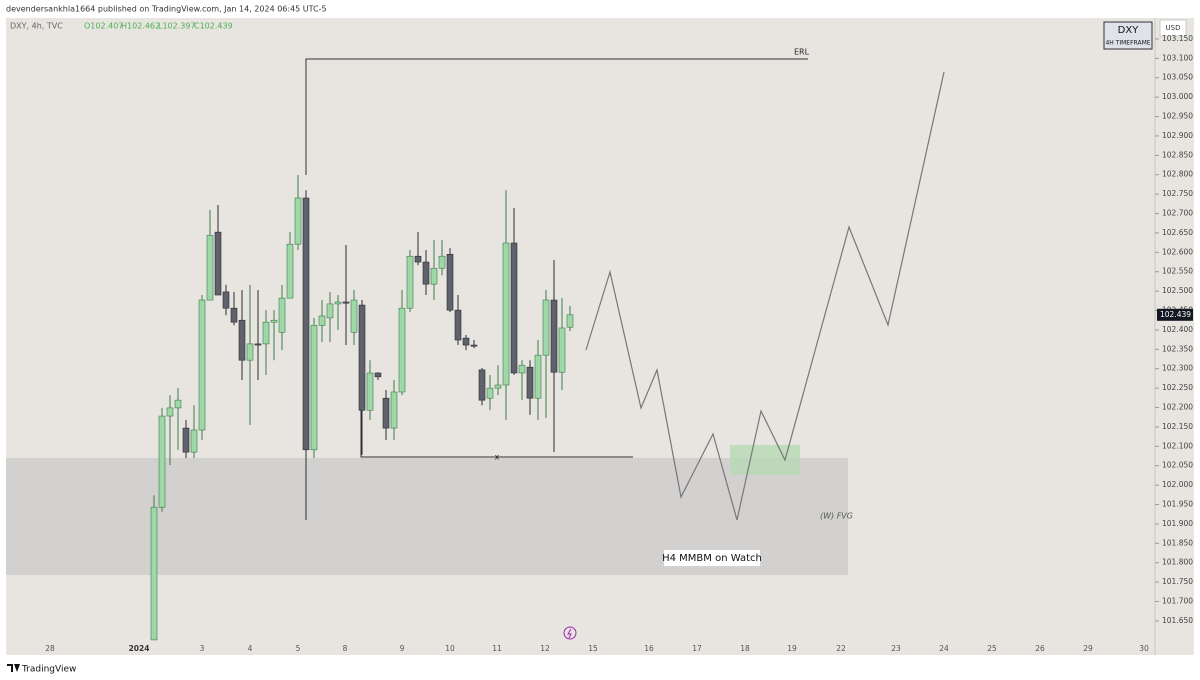 Image resolution: width=1200 pixels, height=680 pixels. What do you see at coordinates (1177, 542) in the screenshot?
I see `y-tick-label: 101.850` at bounding box center [1177, 542].